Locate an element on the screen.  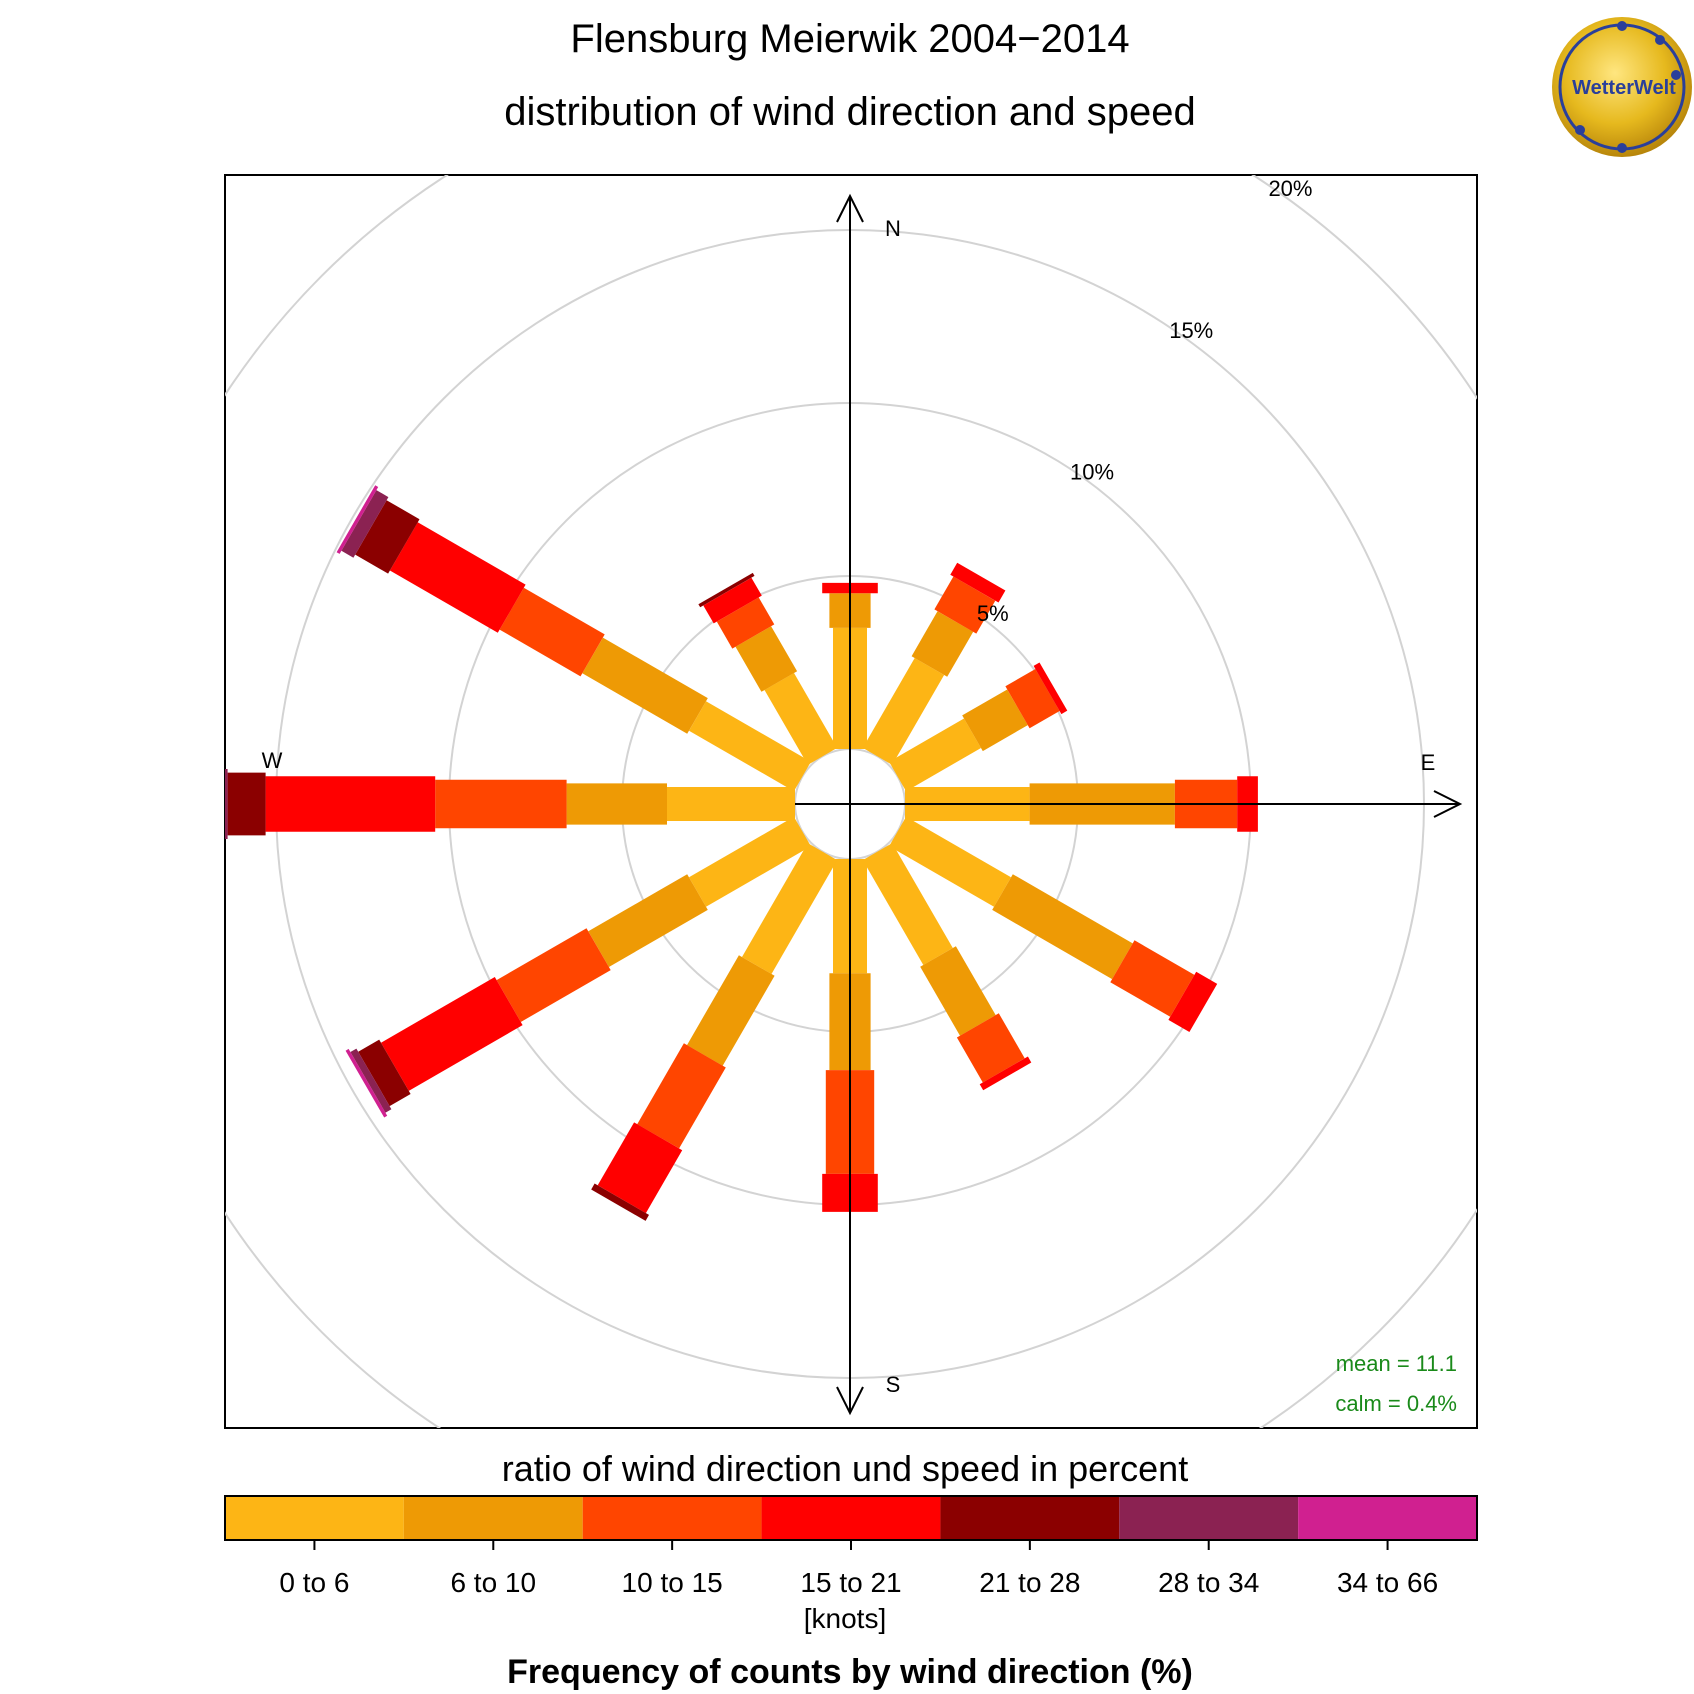
legend-tick-label: 15 to 21 is located at coordinates (850, 1582).